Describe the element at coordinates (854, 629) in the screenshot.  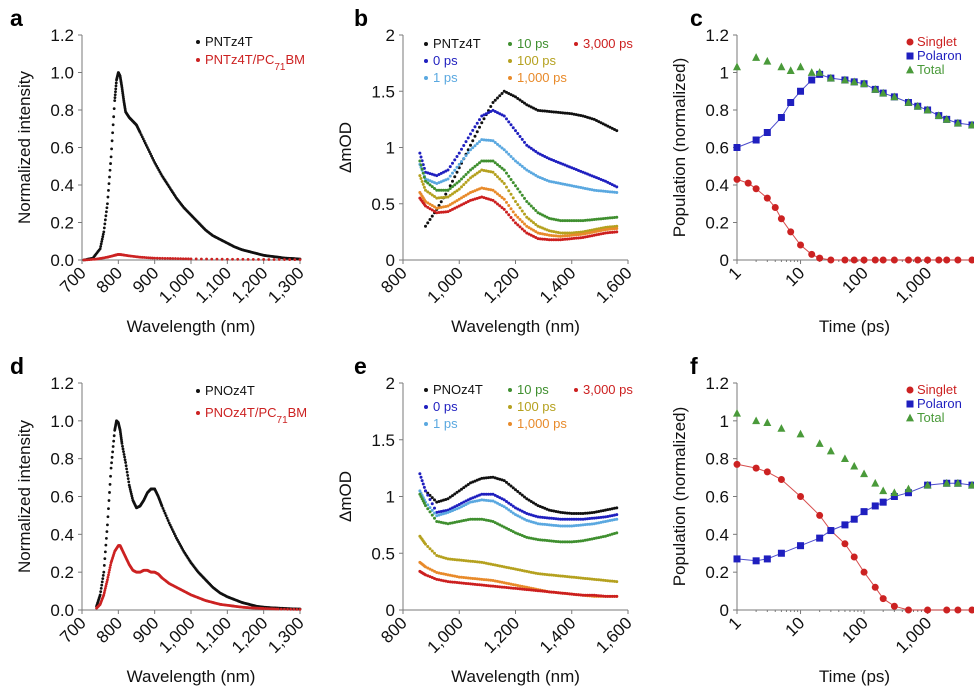
I see `x-tick-label: 100` at that location.